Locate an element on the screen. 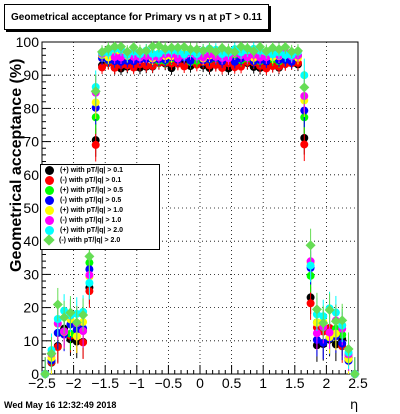 The image size is (400, 414). x-tick-label: 2 is located at coordinates (327, 383).